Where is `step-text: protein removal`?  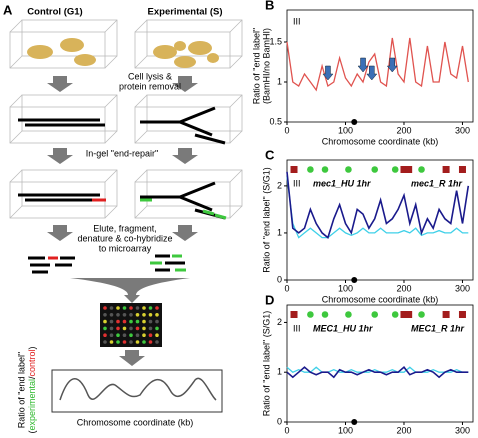
step-text: protein removal is located at coordinates (150, 86).